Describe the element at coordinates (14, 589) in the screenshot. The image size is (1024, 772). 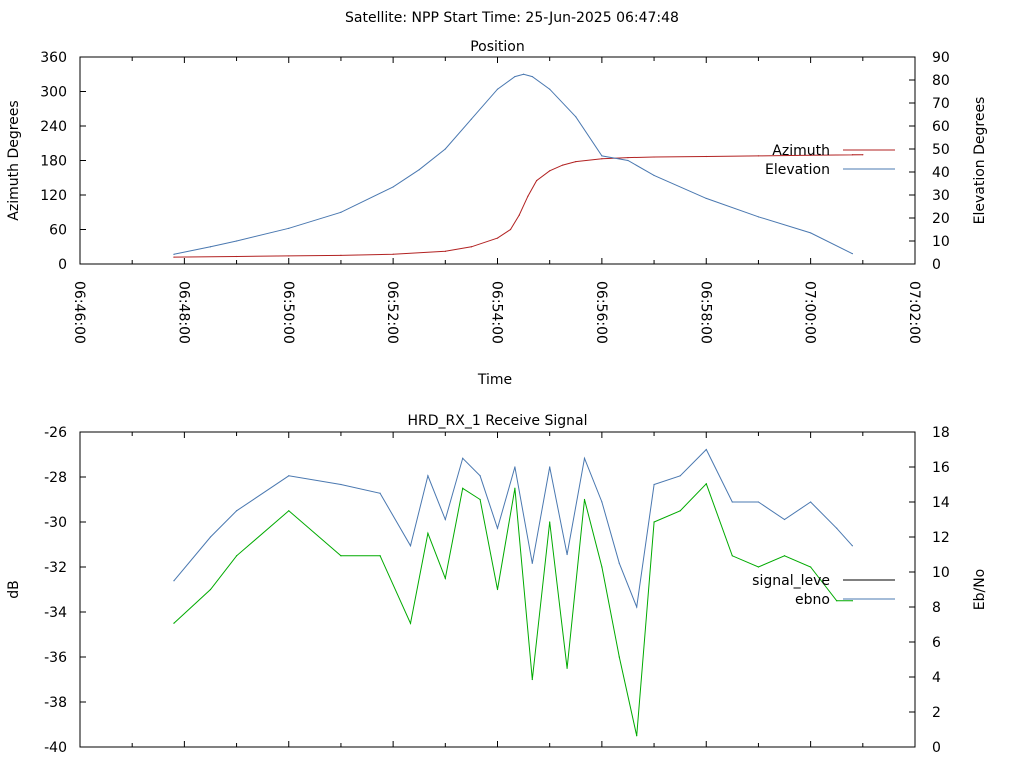
I see `y-left-axis-label: dB` at that location.